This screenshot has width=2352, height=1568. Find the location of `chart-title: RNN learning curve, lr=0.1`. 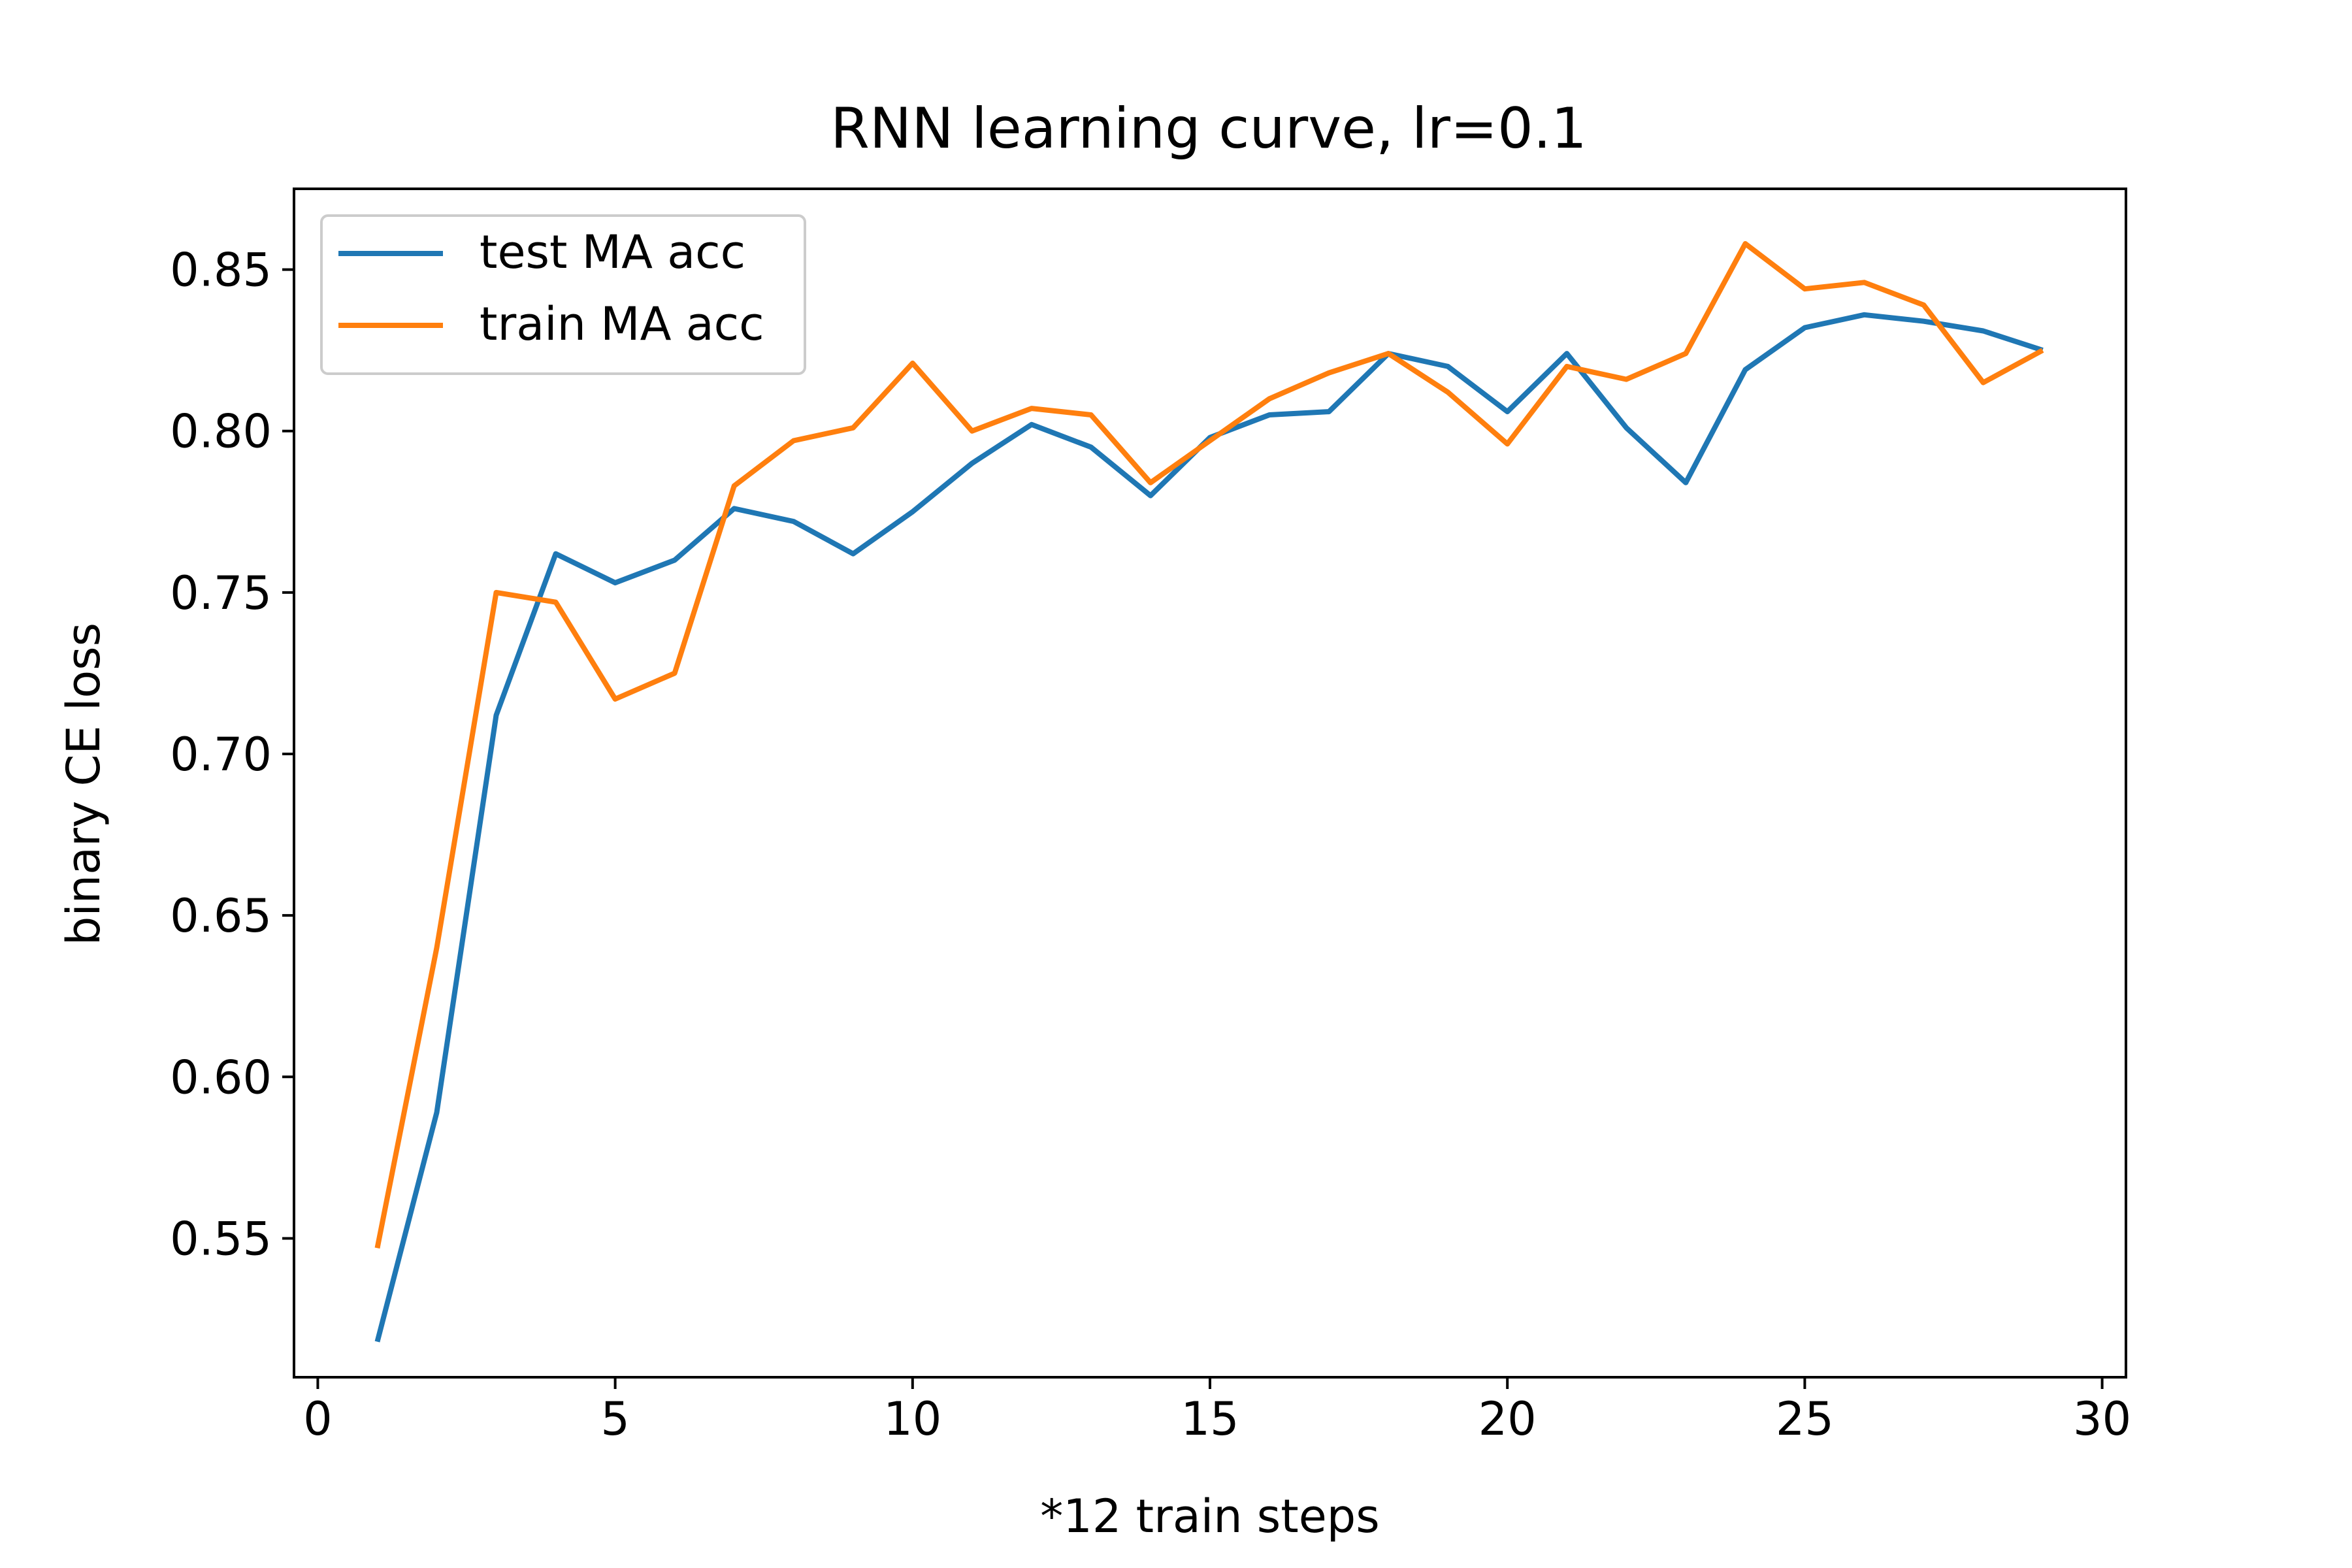

chart-title: RNN learning curve, lr=0.1 is located at coordinates (1208, 128).